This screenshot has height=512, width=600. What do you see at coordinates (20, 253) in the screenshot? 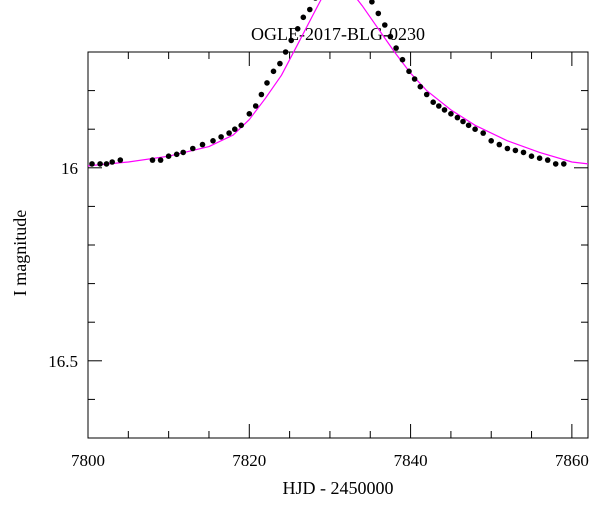
I see `y-axis-label: I magnitude` at bounding box center [20, 253].